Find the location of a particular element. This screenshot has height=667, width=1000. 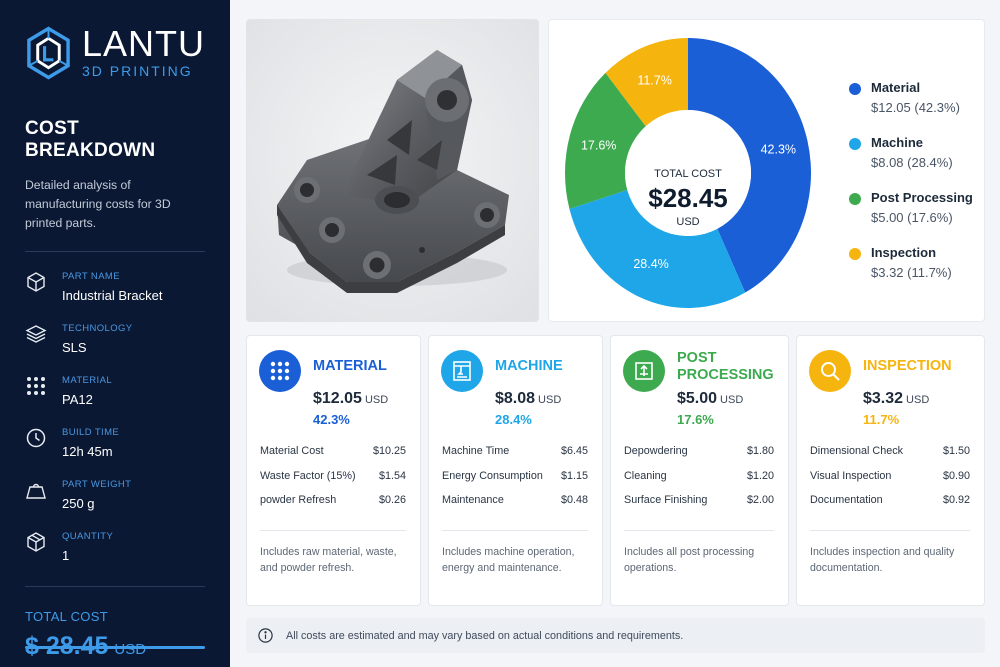

donut-hole is located at coordinates (688, 173).